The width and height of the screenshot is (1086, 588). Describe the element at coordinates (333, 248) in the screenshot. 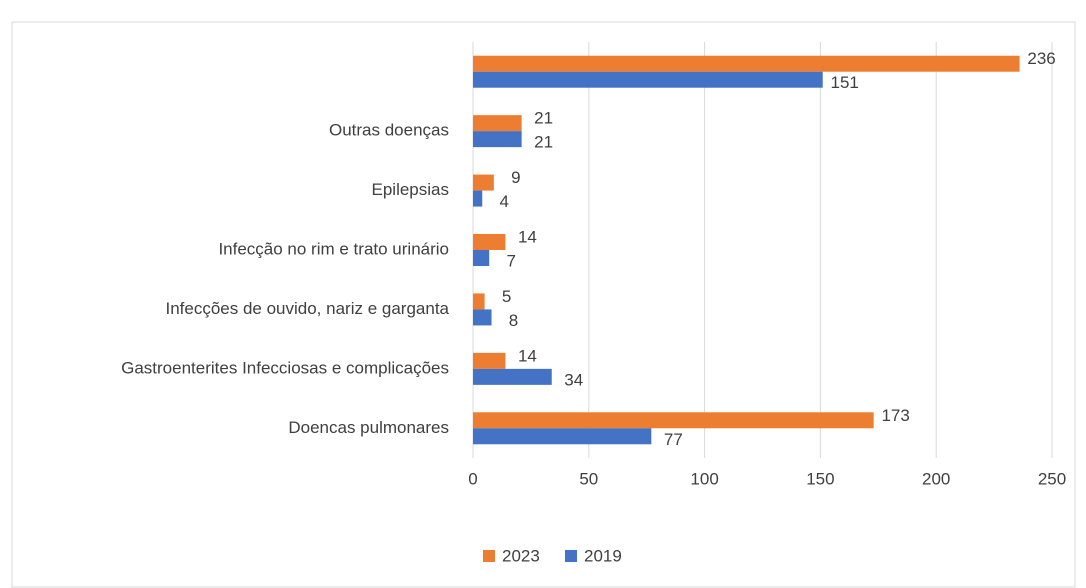

I see `y-tick-label: Infecção no rim e trato urinário` at that location.